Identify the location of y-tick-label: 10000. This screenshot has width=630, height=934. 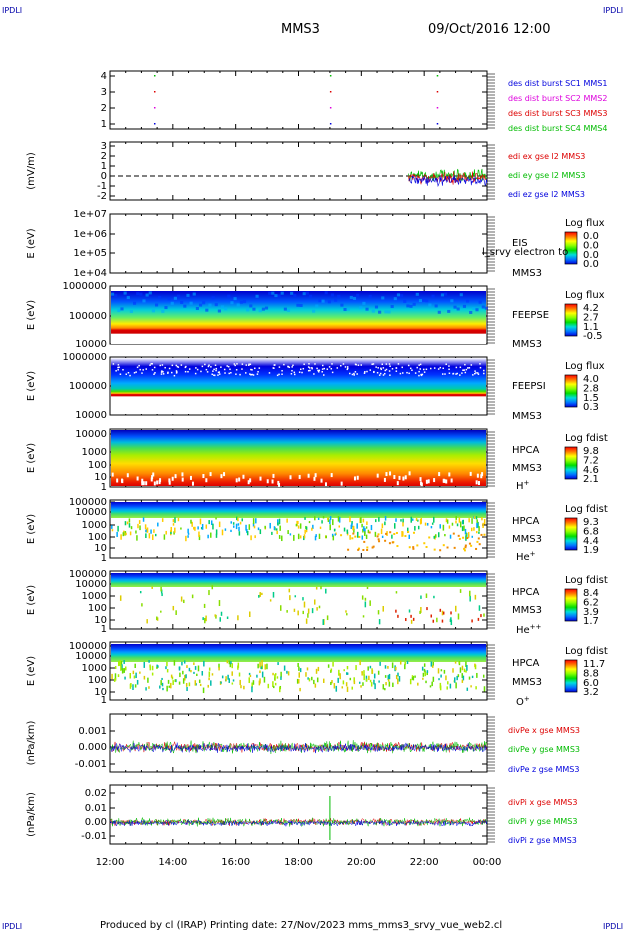
(91, 656).